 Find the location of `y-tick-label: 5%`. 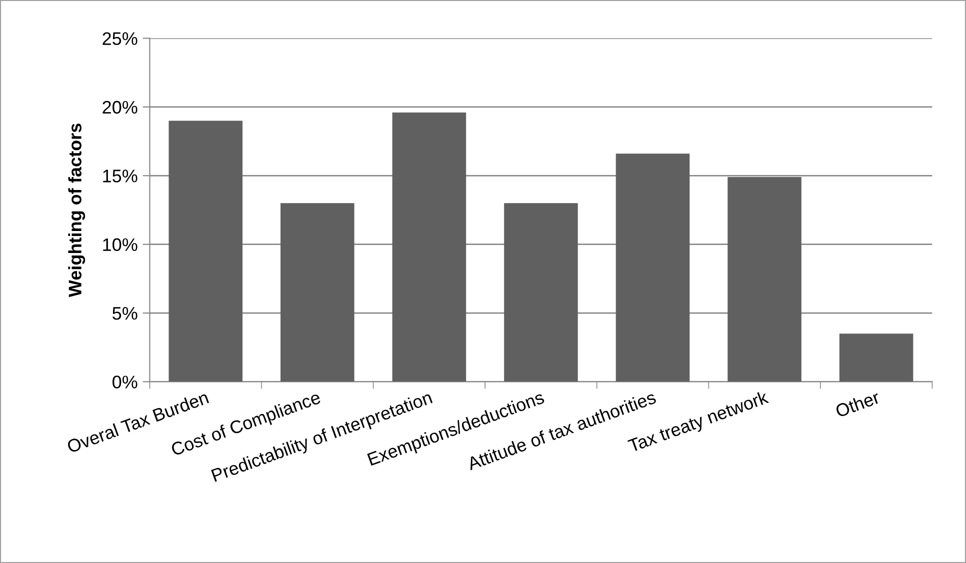

y-tick-label: 5% is located at coordinates (125, 313).